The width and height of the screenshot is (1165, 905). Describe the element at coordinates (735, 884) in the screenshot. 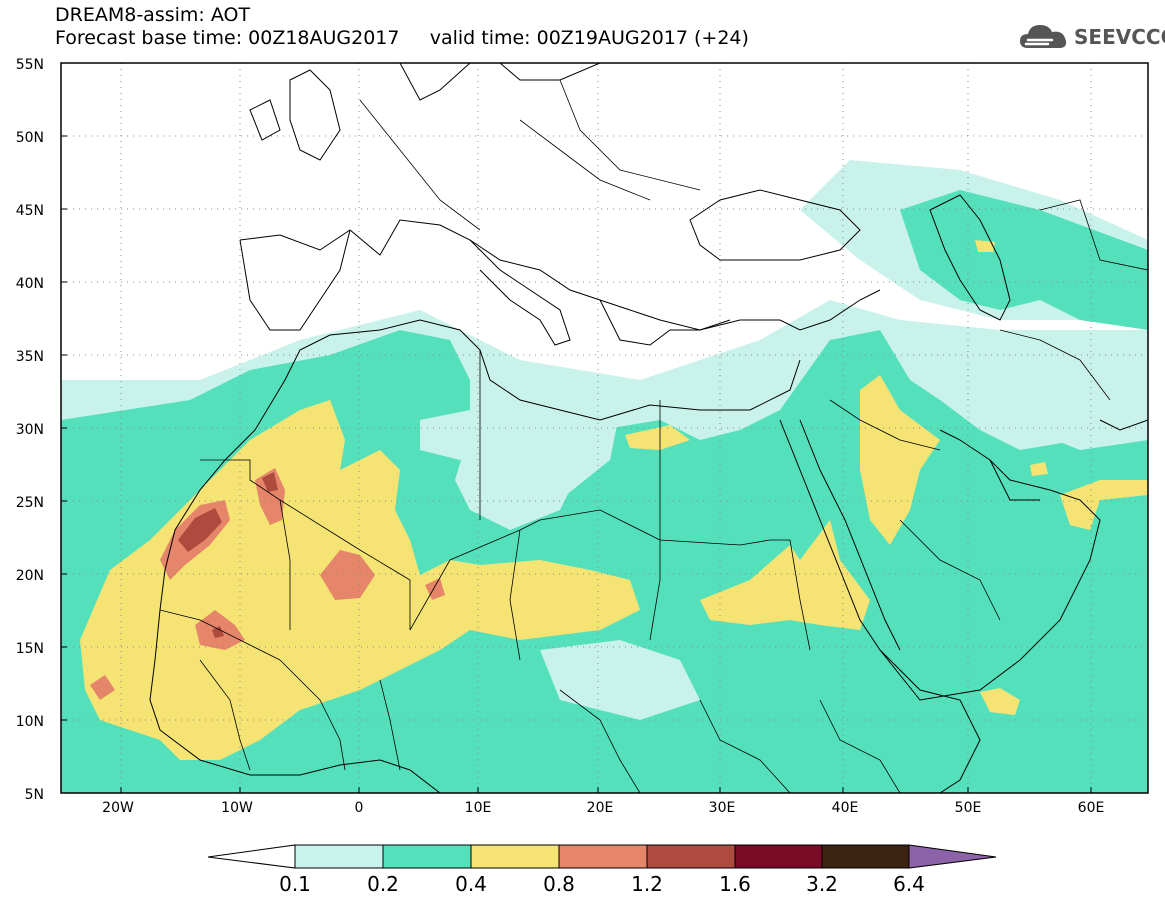

I see `legend-label: 1.6` at that location.